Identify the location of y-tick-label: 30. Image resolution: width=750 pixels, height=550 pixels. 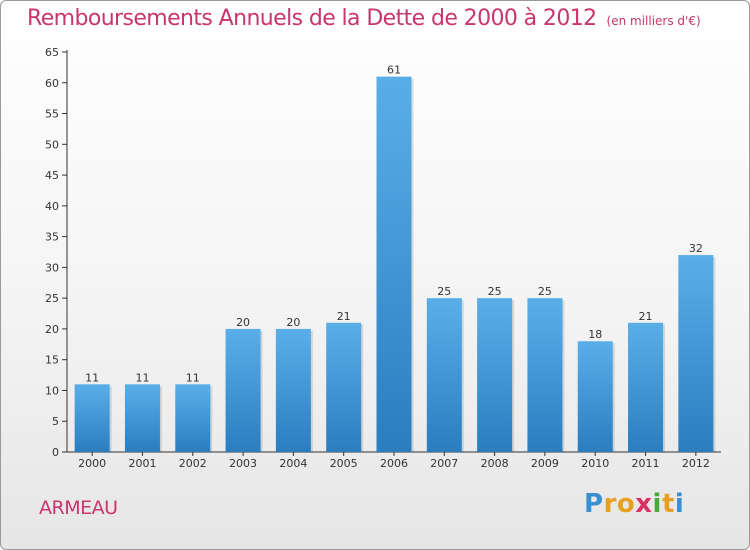
(52, 267).